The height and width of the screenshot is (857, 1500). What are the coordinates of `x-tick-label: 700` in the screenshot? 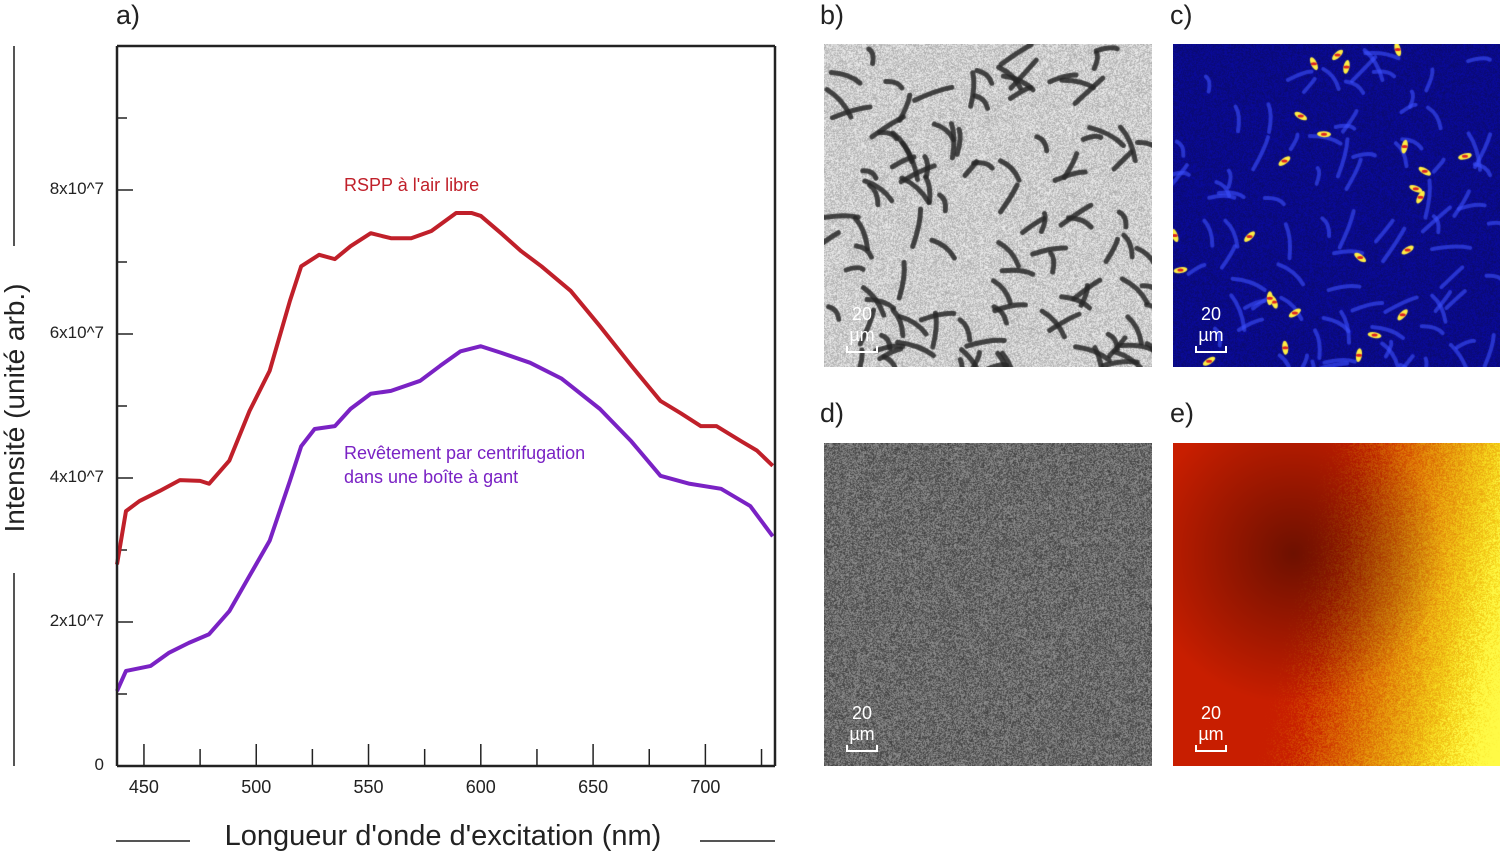 It's located at (705, 787).